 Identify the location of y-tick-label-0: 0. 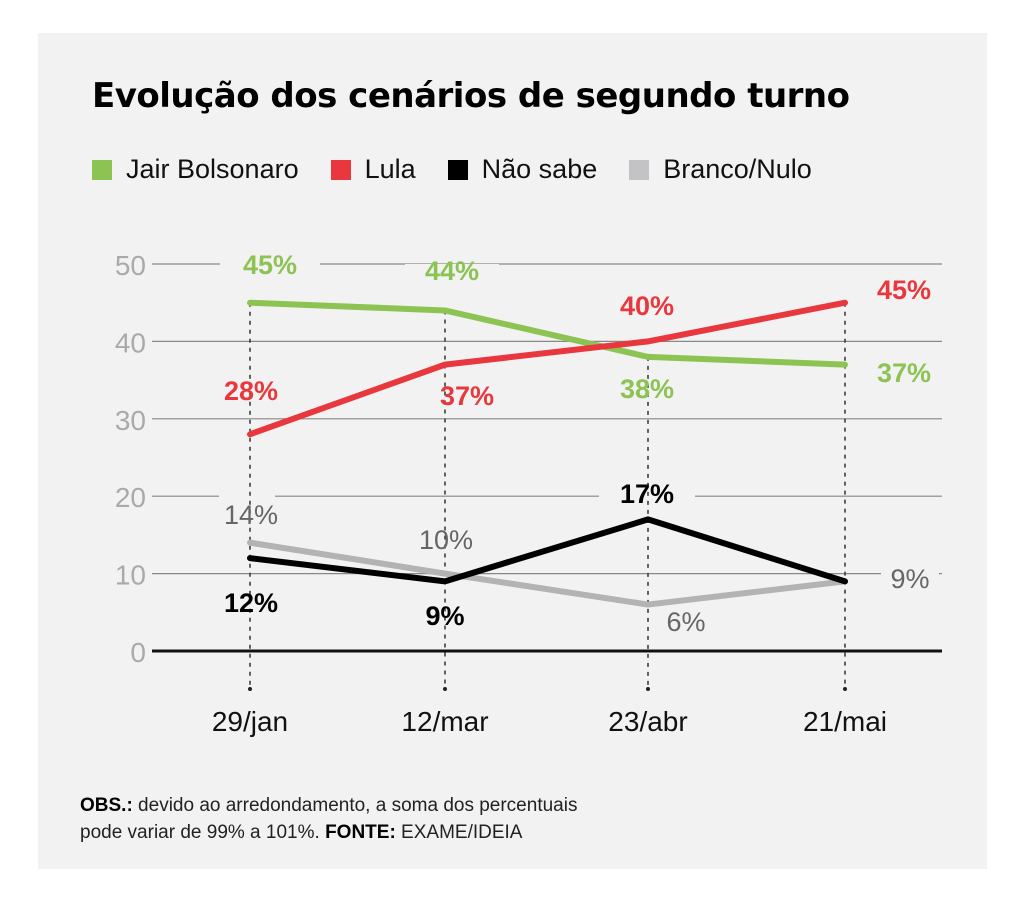
(138, 652).